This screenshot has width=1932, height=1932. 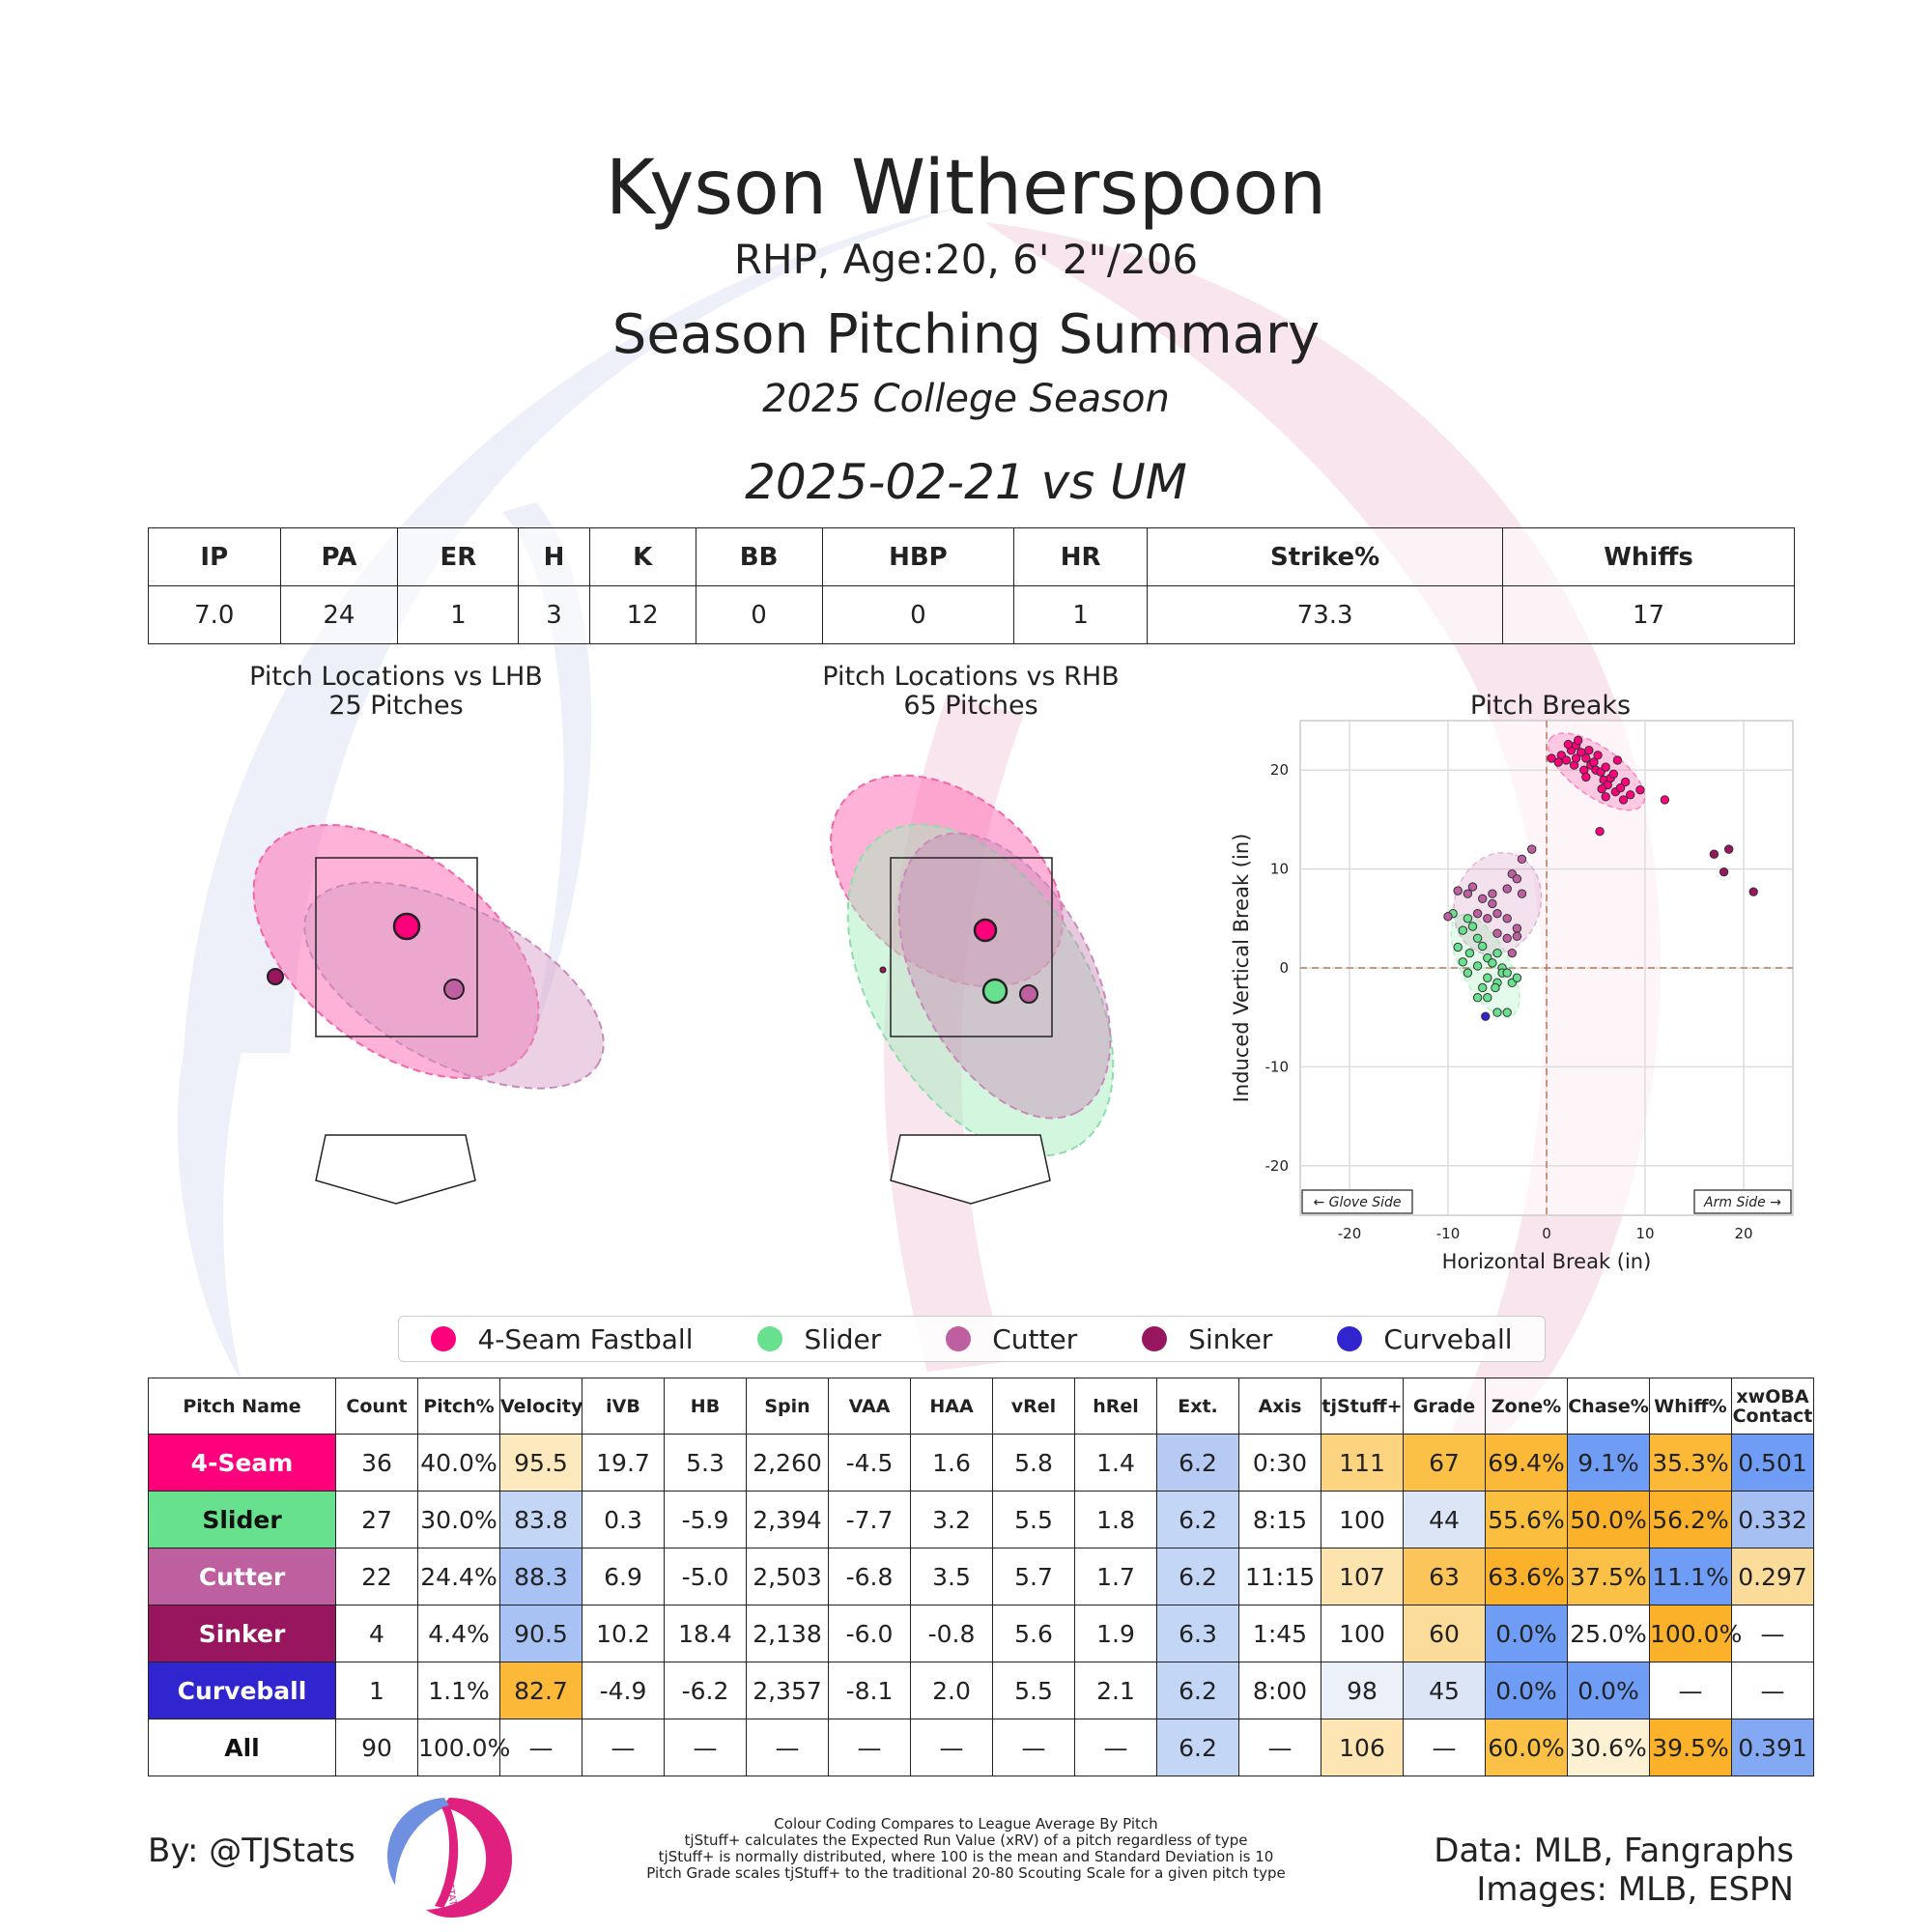 What do you see at coordinates (585, 1338) in the screenshot?
I see `legend-label: 4-Seam Fastball` at bounding box center [585, 1338].